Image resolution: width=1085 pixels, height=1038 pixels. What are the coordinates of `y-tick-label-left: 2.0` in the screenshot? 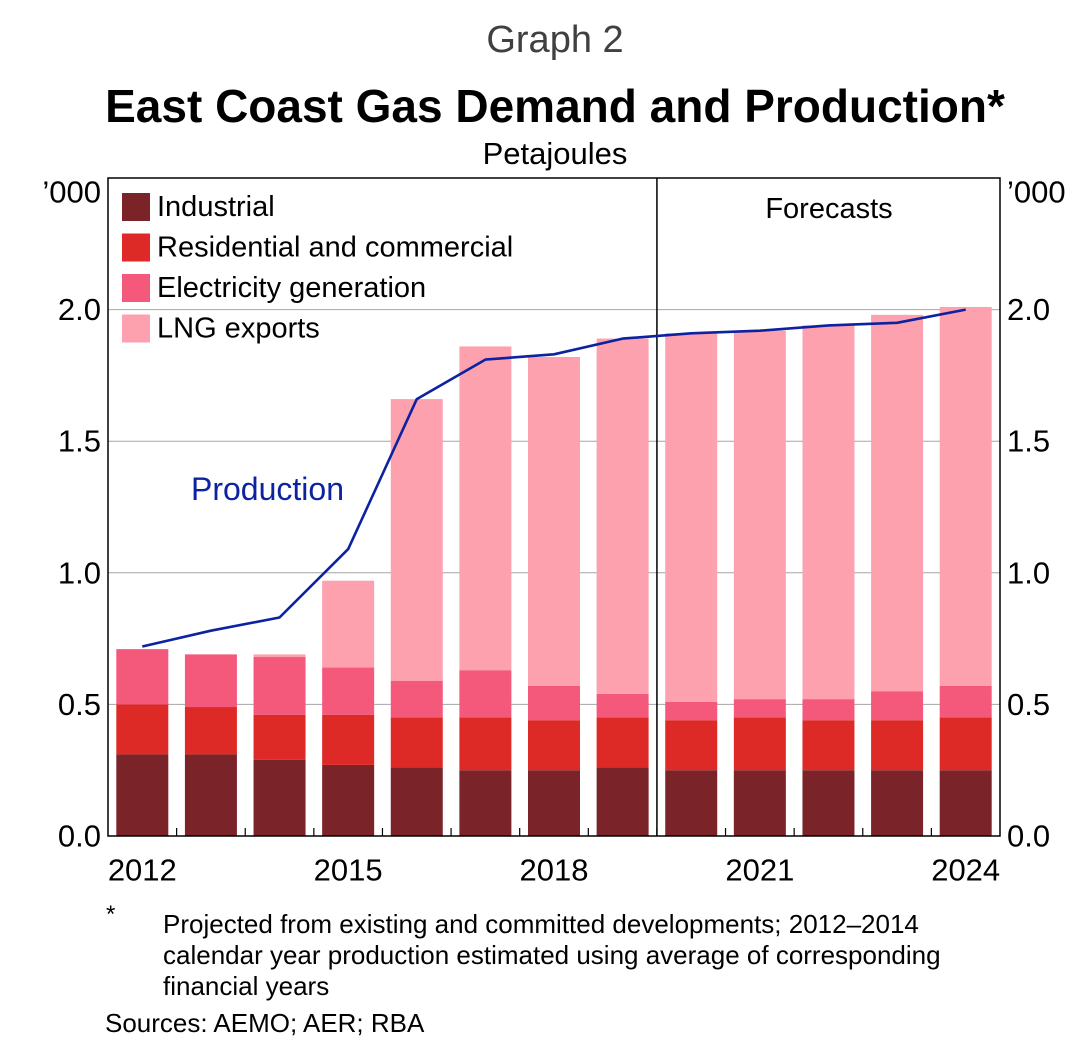 It's located at (79, 309).